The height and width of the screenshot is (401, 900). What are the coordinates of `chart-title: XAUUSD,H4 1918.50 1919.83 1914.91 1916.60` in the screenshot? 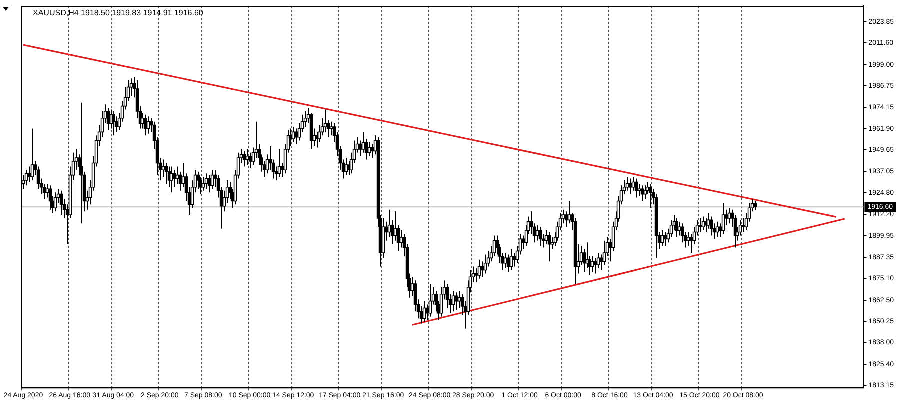 It's located at (118, 13).